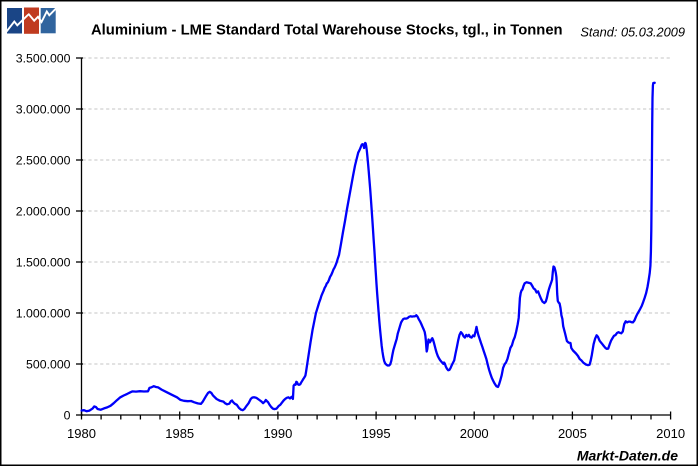  I want to click on svg-text: 1990, so click(277, 433).